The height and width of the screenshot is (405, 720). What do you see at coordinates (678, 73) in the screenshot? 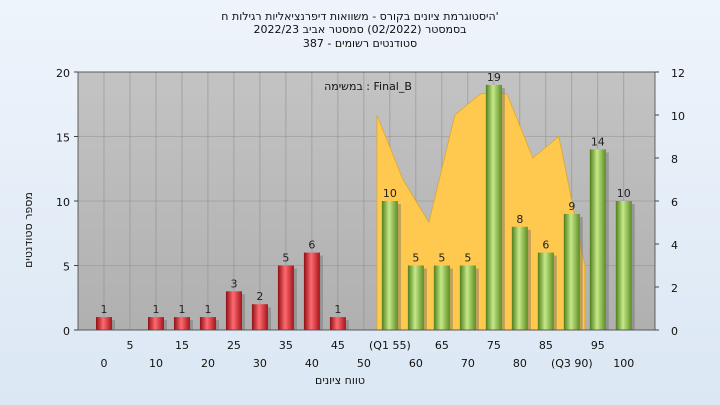
I see `y2-tick-label: 12` at bounding box center [678, 73].